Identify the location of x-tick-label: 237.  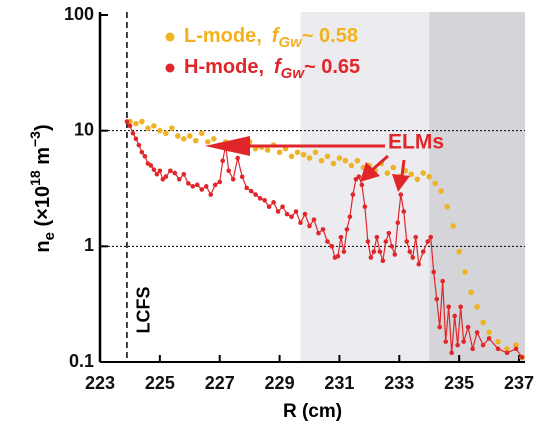
(519, 383).